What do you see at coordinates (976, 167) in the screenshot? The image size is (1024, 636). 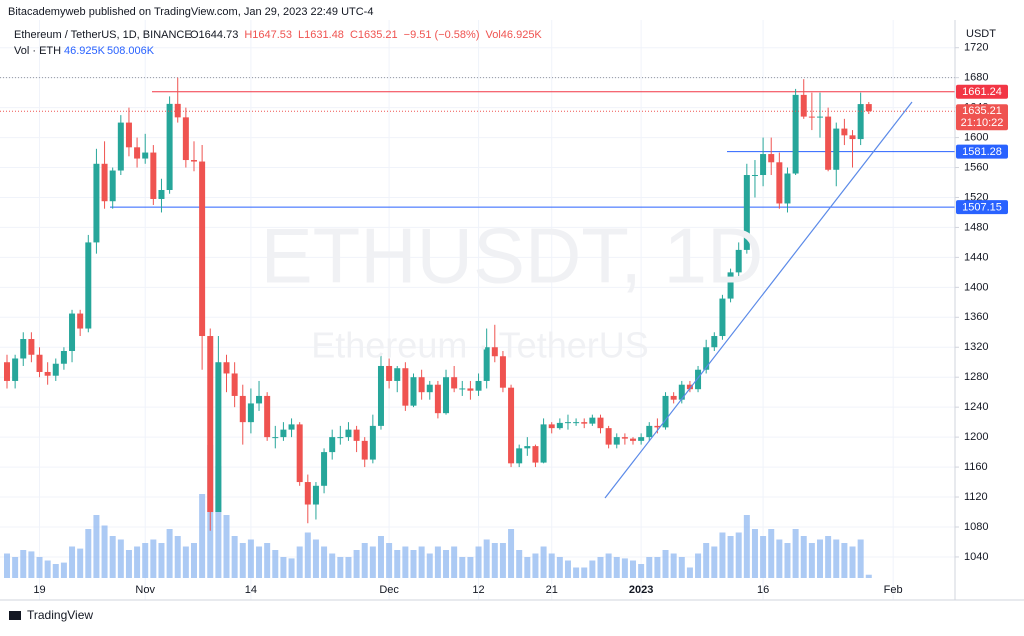 I see `y-tick-label: 1560` at bounding box center [976, 167].